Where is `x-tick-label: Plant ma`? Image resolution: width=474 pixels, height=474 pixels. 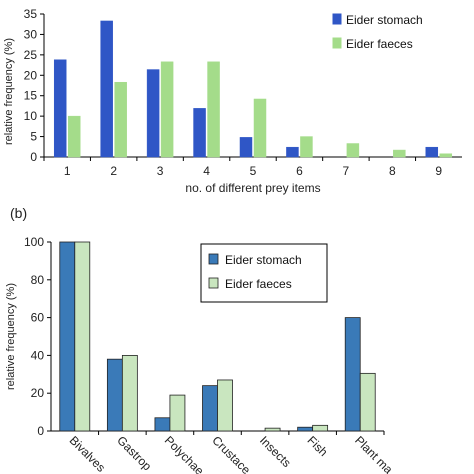
x-tick-label: Plant ma is located at coordinates (374, 453).